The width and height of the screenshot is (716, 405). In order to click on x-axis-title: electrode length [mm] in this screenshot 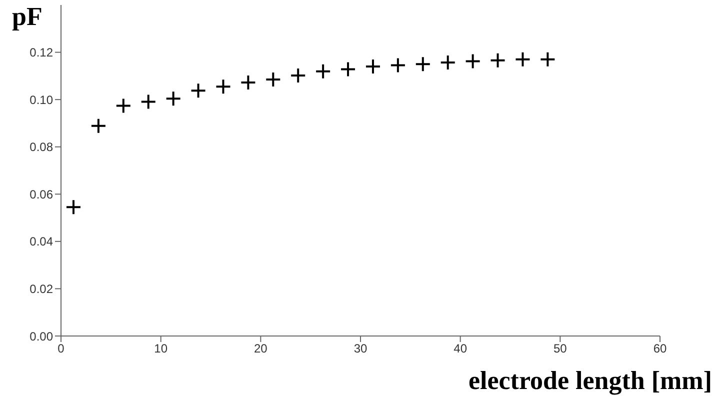, I will do `click(590, 381)`.